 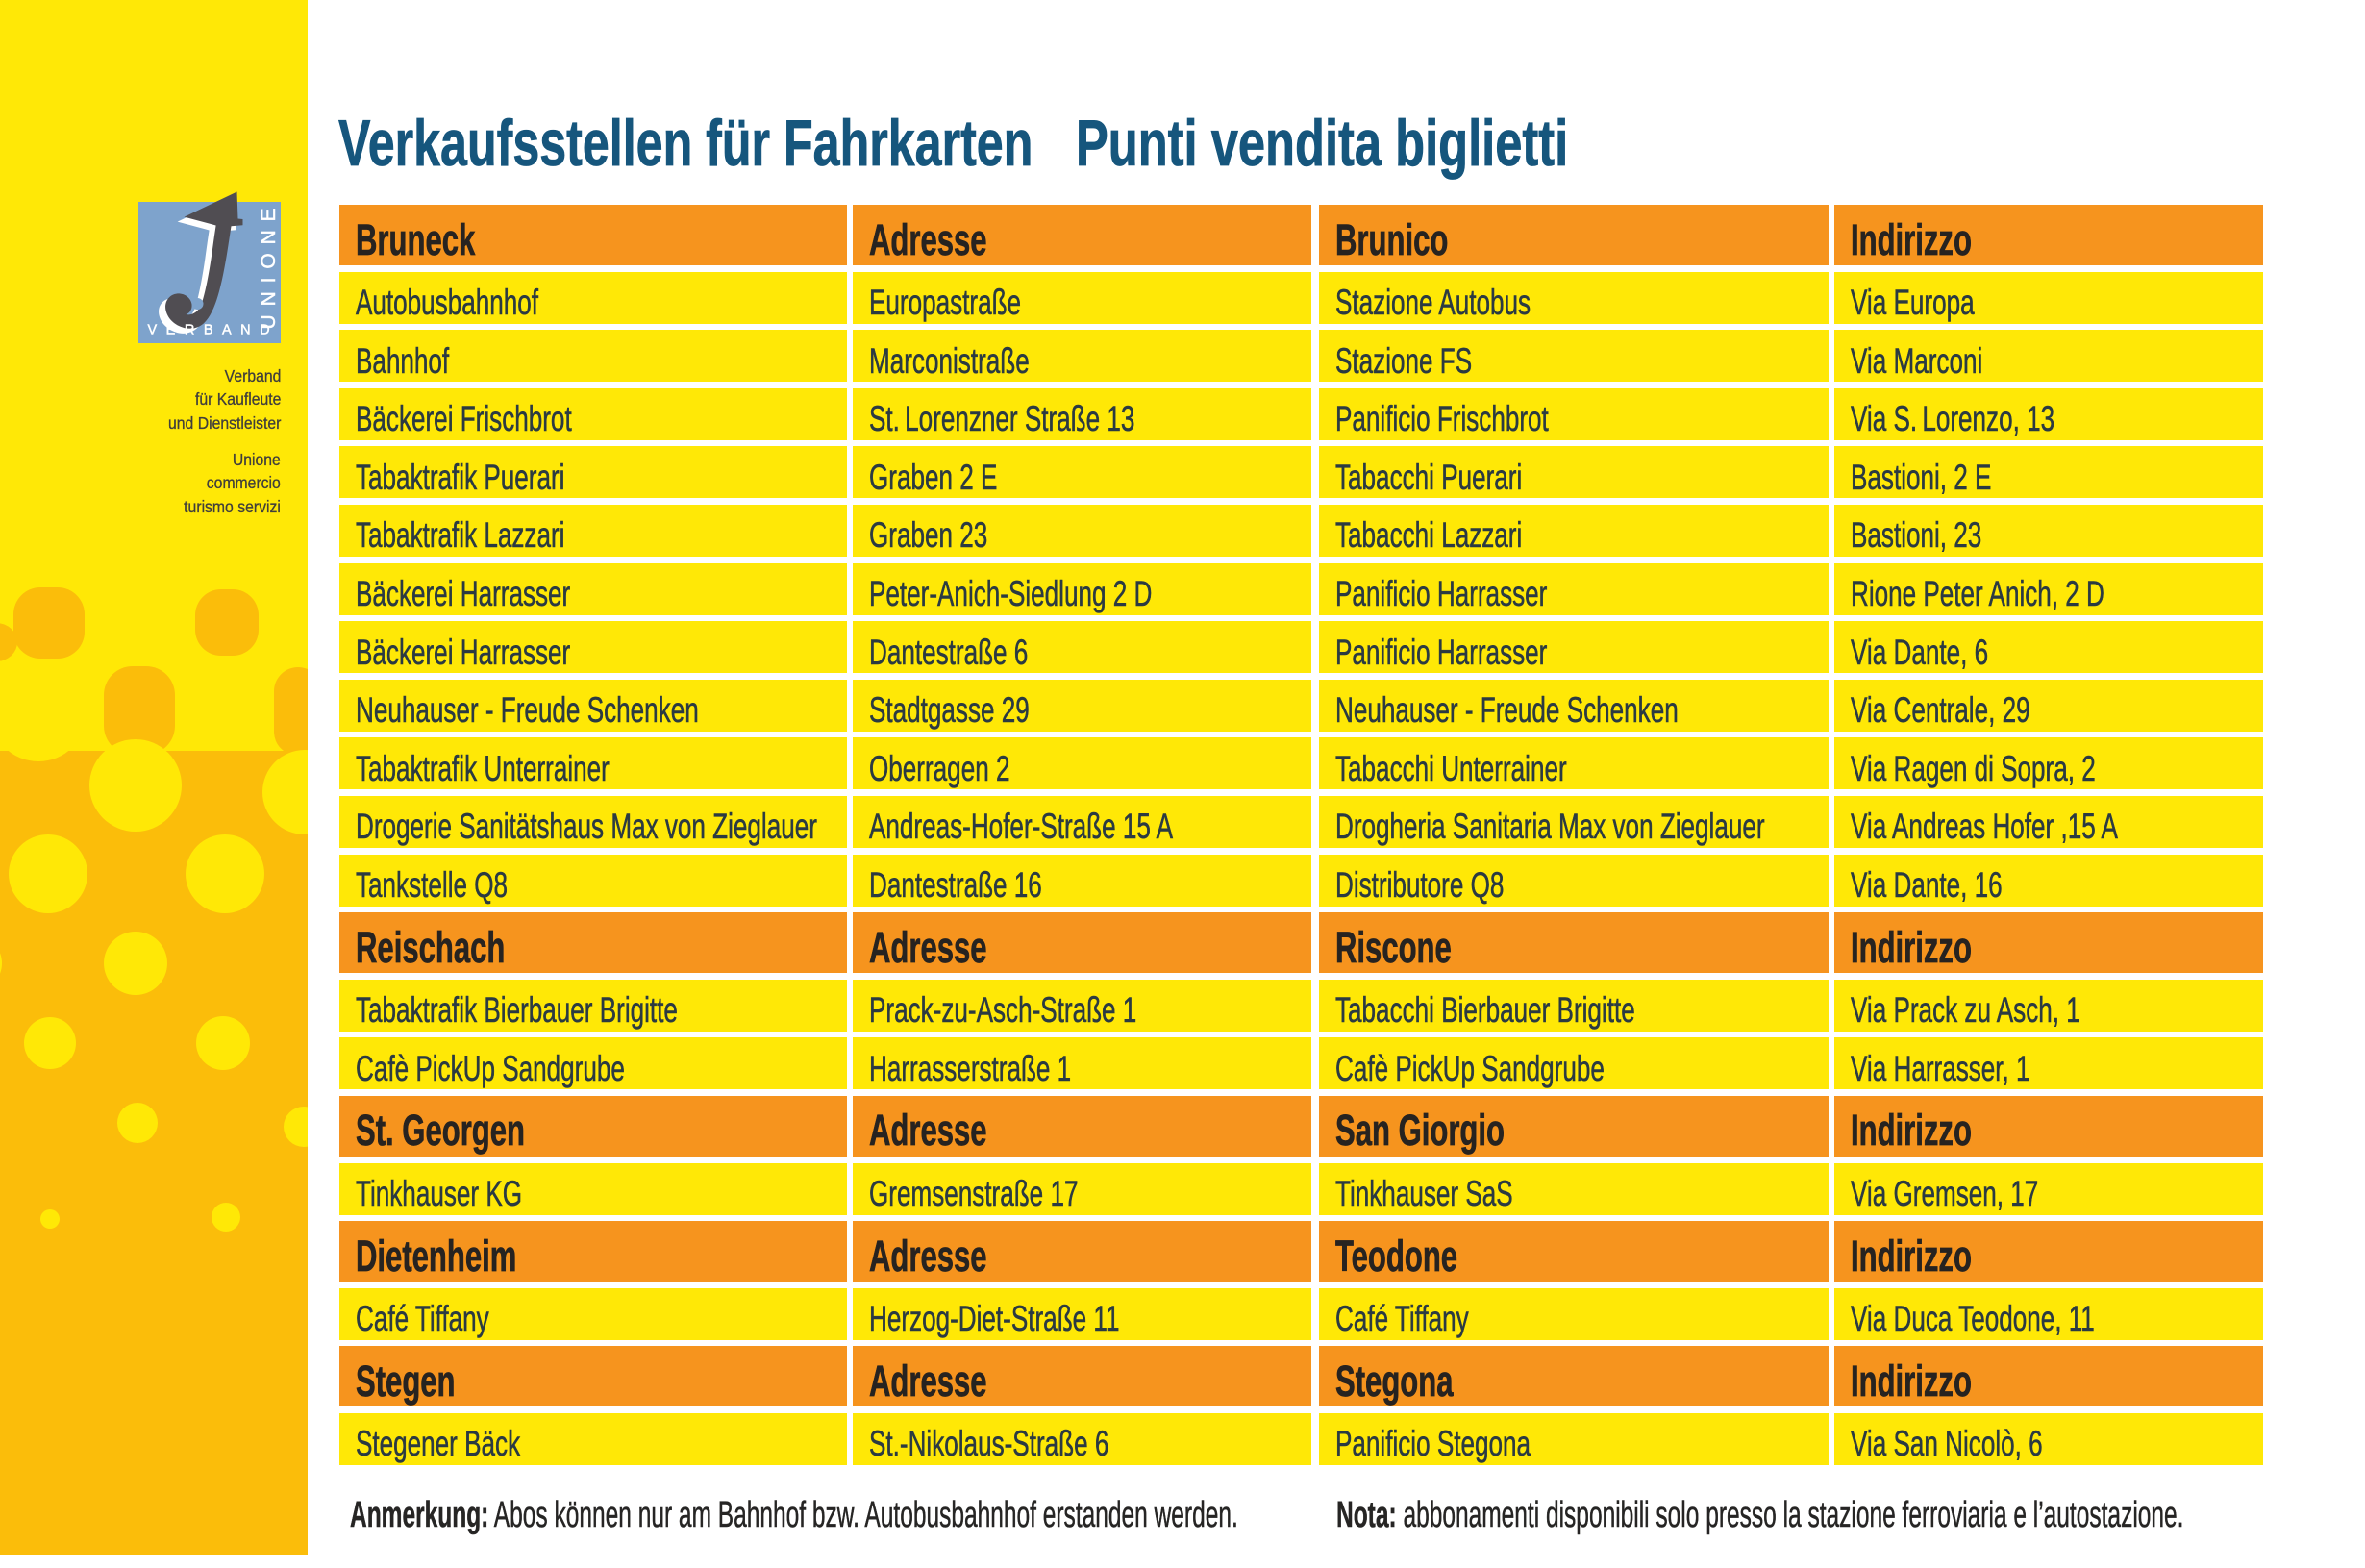 What do you see at coordinates (269, 264) in the screenshot?
I see `svg-text: UNIONE` at bounding box center [269, 264].